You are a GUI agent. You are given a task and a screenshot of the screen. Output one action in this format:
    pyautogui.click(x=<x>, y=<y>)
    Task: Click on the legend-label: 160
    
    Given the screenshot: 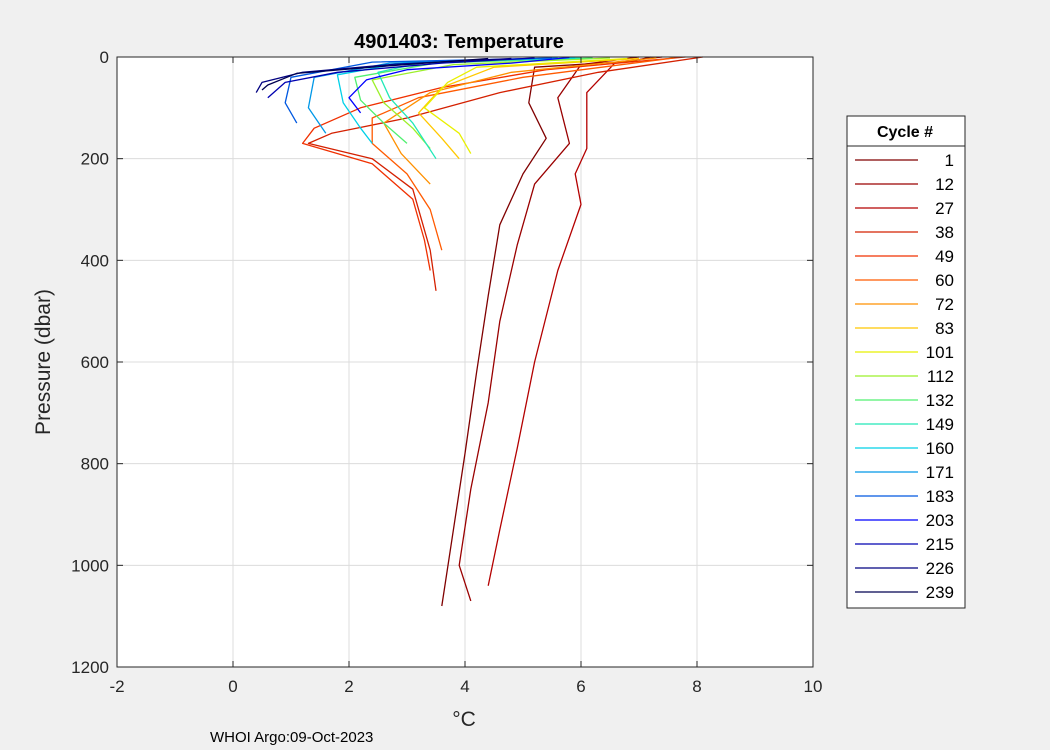 What is the action you would take?
    pyautogui.click(x=940, y=448)
    